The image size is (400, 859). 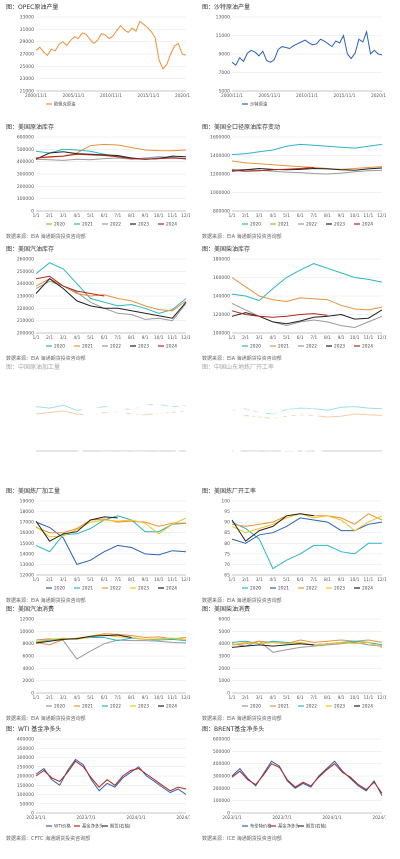 I want to click on y-tick-label: 1600000, so click(x=220, y=138).